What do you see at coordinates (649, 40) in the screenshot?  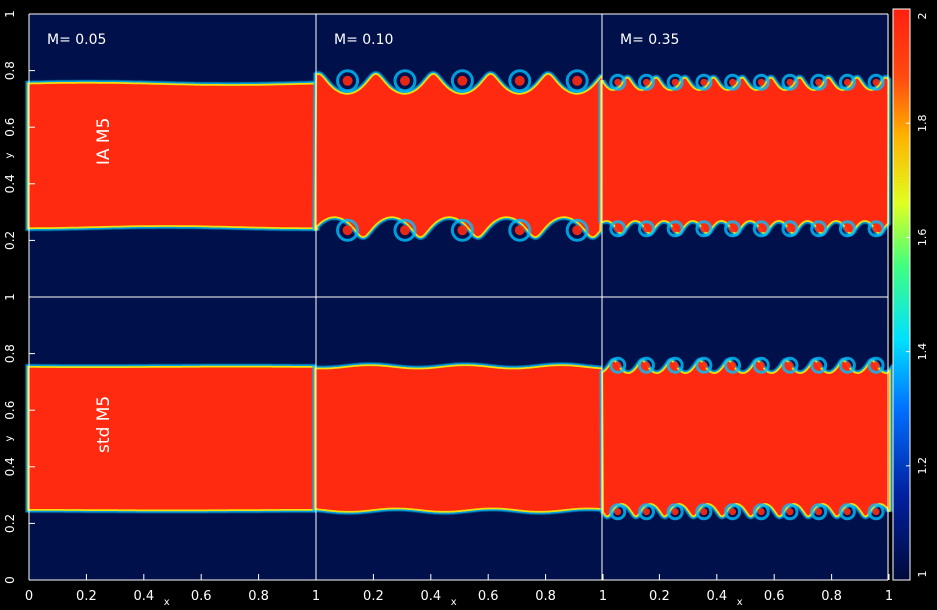 I see `panel-mach-label: M= 0.35` at bounding box center [649, 40].